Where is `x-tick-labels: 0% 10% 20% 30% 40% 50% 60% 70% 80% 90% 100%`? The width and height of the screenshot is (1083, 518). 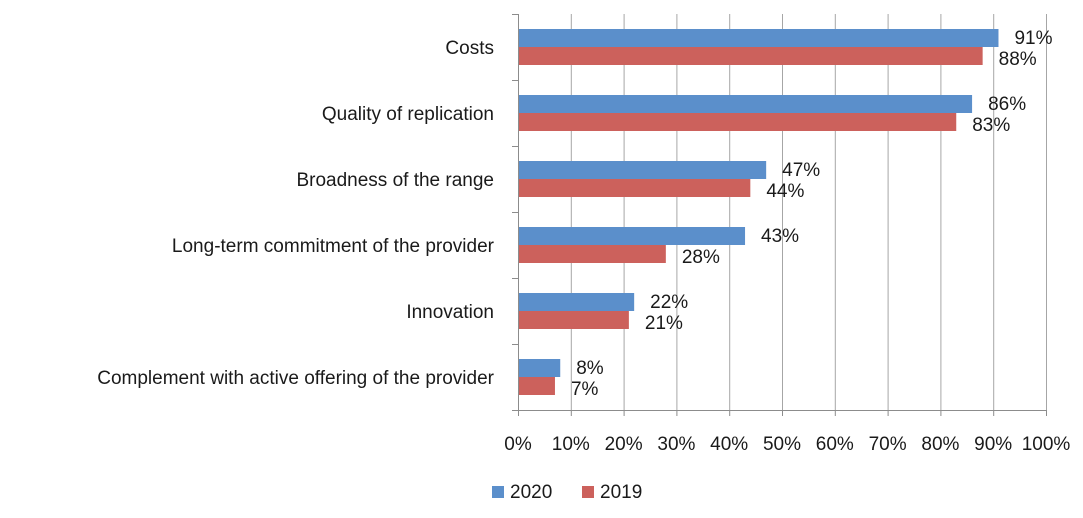
x-tick-labels: 0% 10% 20% 30% 40% 50% 60% 70% 80% 90% 100% is located at coordinates (787, 444).